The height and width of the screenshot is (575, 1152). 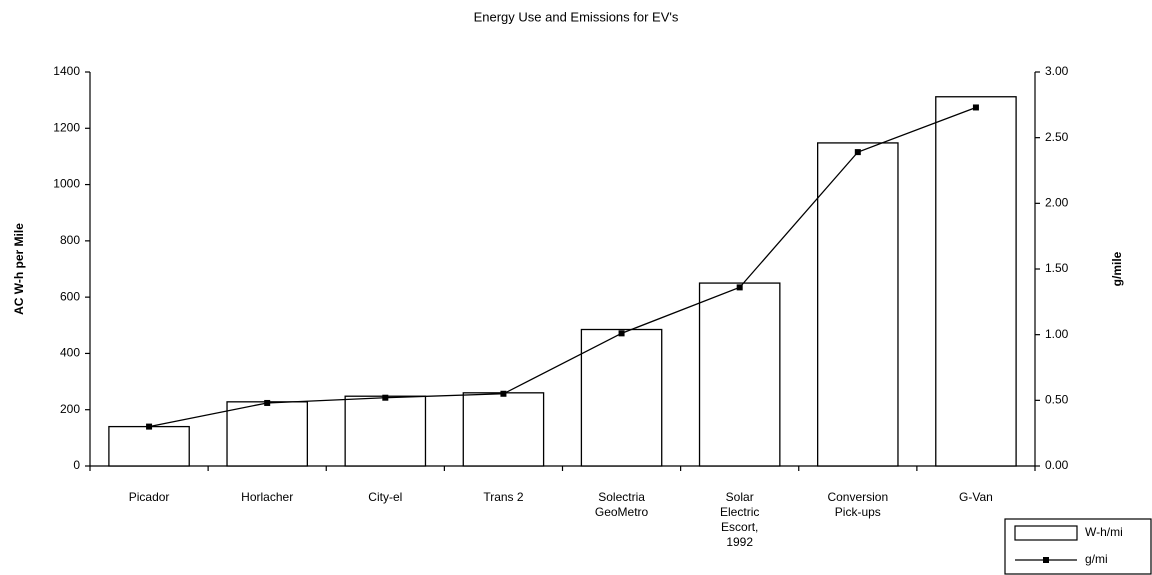 I want to click on x-tick-label: Solectria GeoMetro, so click(x=622, y=504).